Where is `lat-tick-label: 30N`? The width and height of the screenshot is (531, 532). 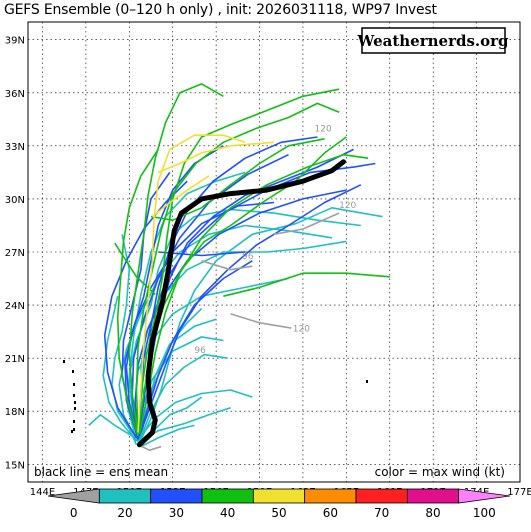
lat-tick-label: 30N is located at coordinates (15, 200).